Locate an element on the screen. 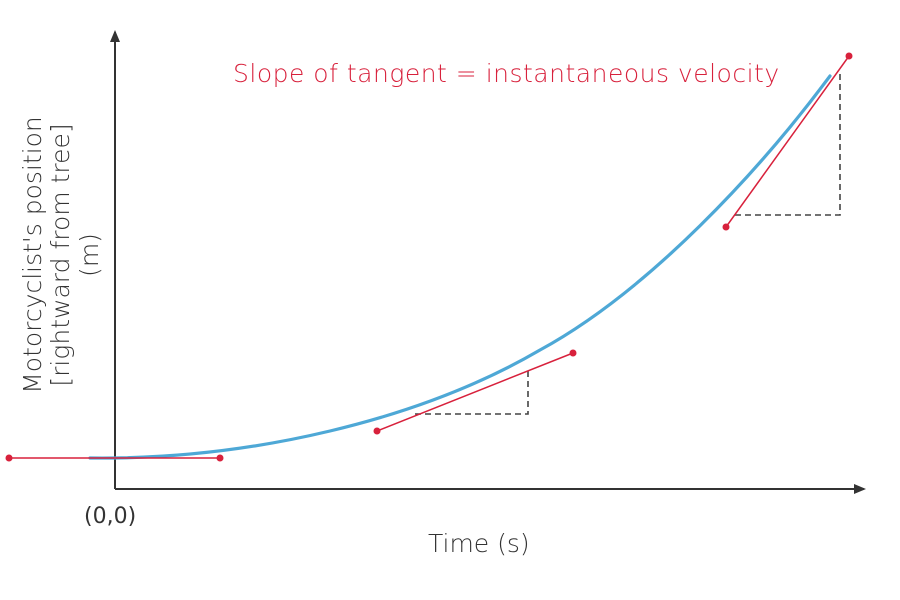 This screenshot has height=600, width=900. x-axis-label: Time (s) is located at coordinates (479, 543).